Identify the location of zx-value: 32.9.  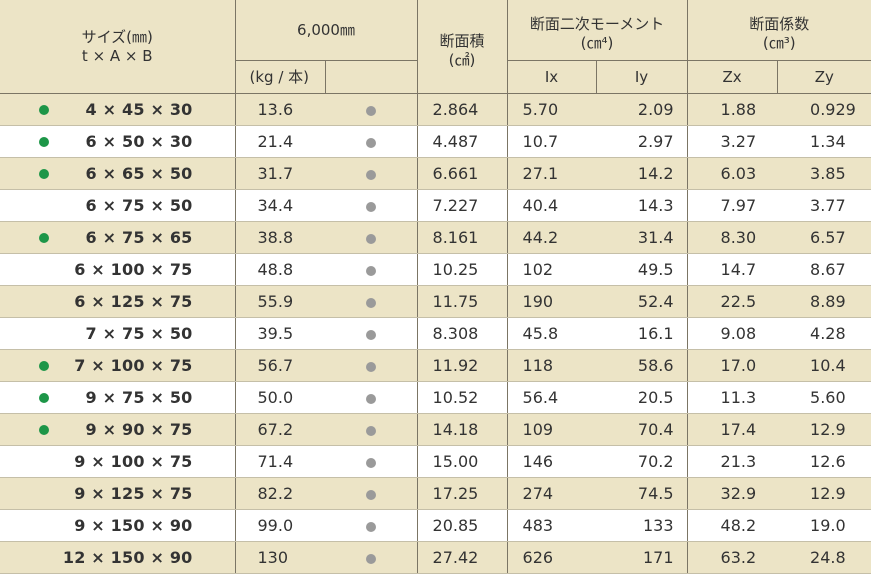
(732, 493).